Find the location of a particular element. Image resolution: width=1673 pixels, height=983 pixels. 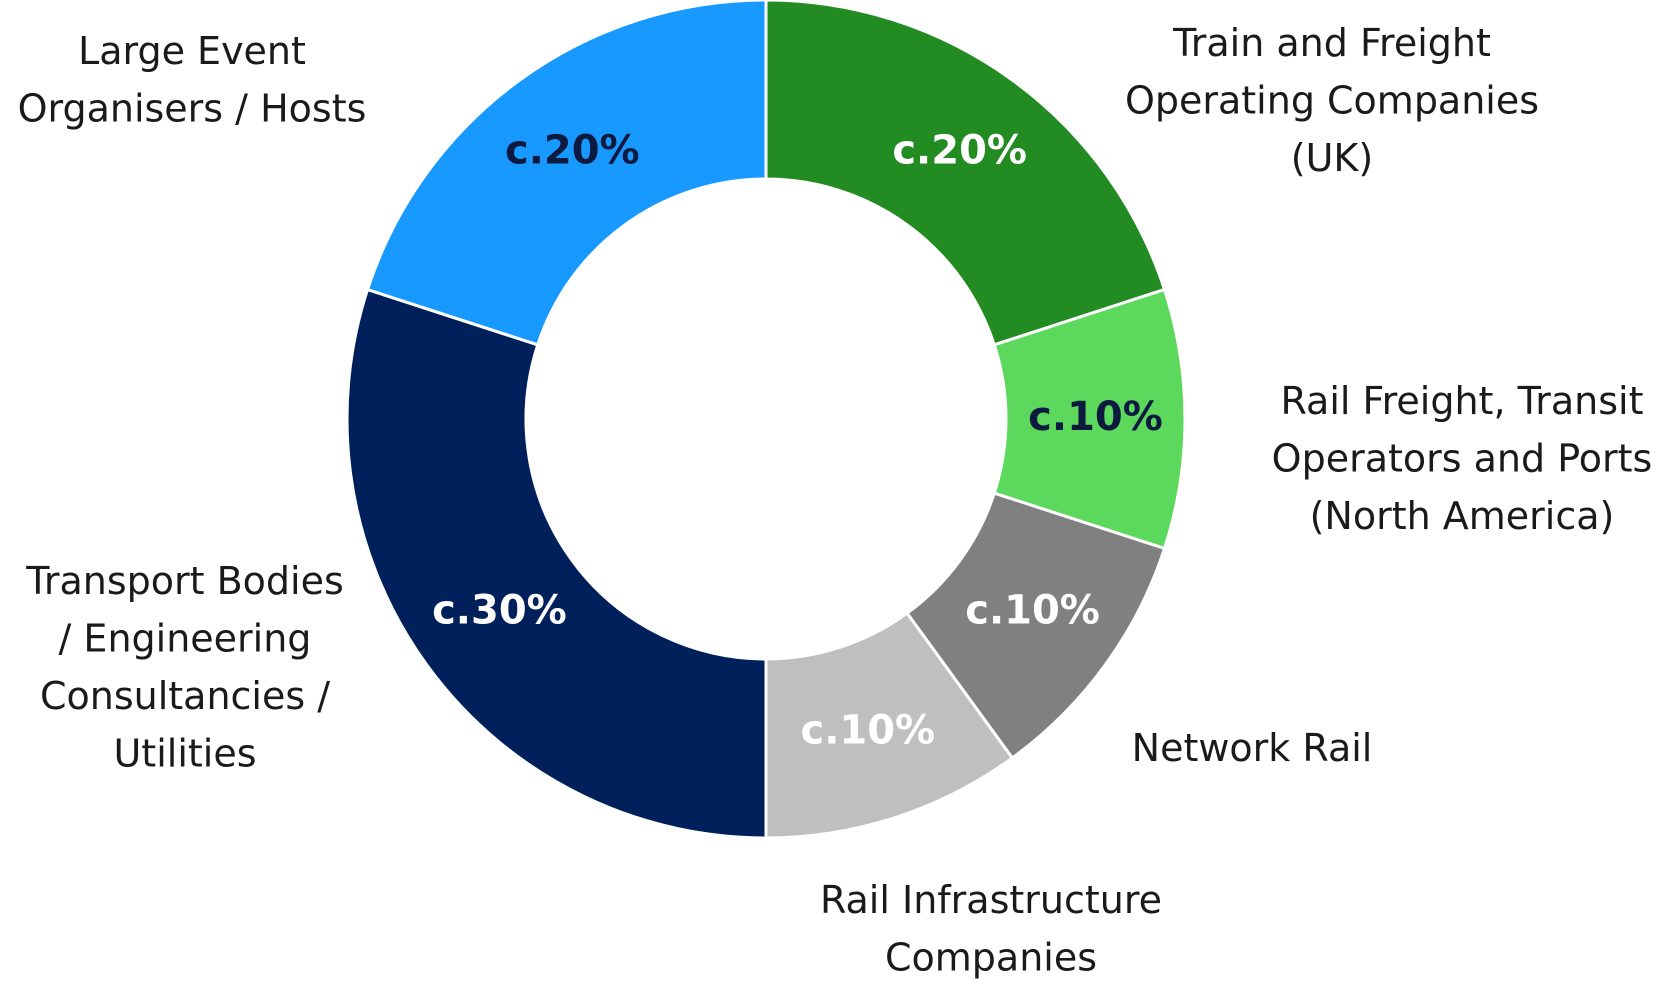

label-line: Network Rail is located at coordinates (1252, 748).